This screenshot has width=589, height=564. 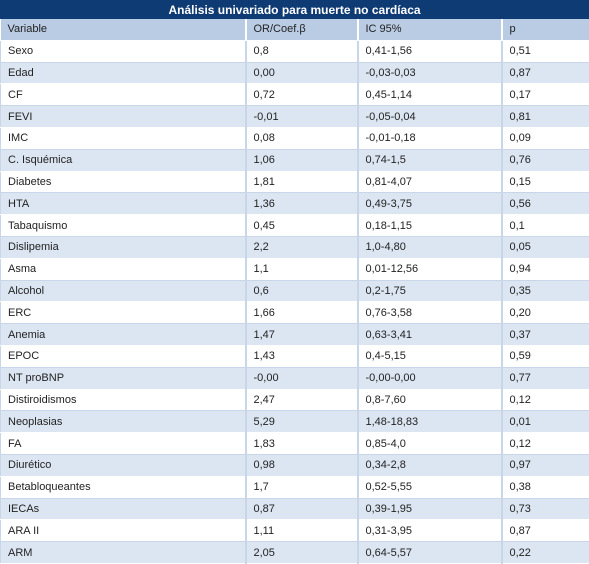 I want to click on cell-or: 1,83, so click(x=302, y=444).